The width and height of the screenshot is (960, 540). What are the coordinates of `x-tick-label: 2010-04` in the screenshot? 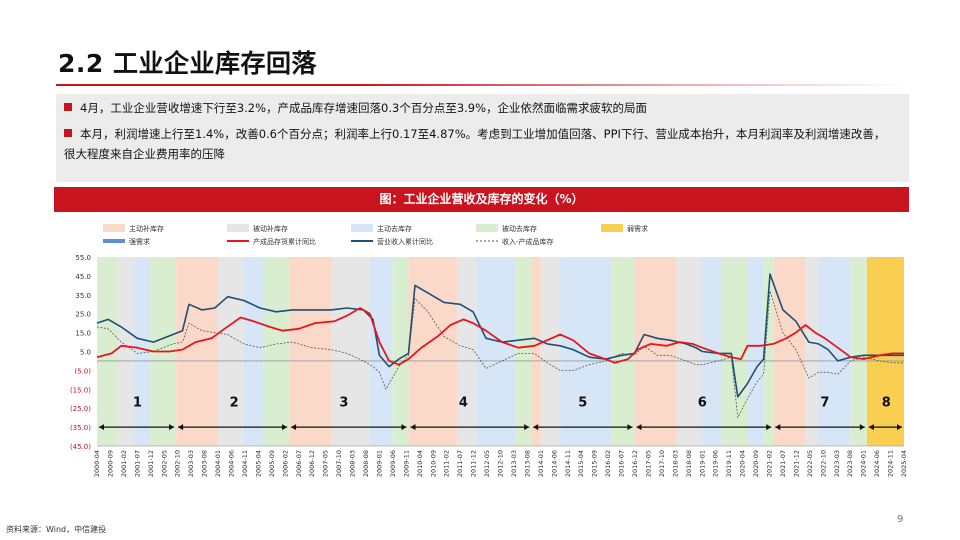 It's located at (420, 463).